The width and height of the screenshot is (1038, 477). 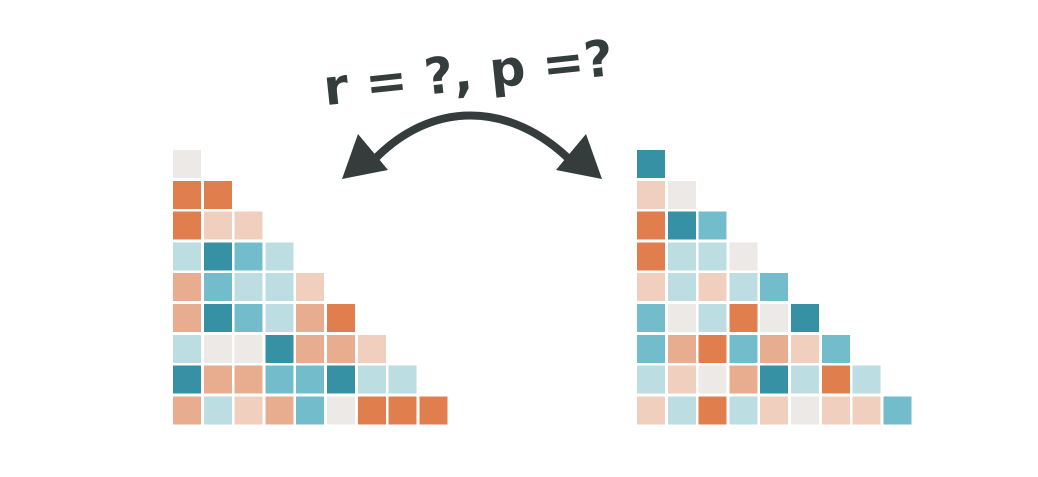 I want to click on question-caption: r = ?, p =?, so click(x=468, y=73).